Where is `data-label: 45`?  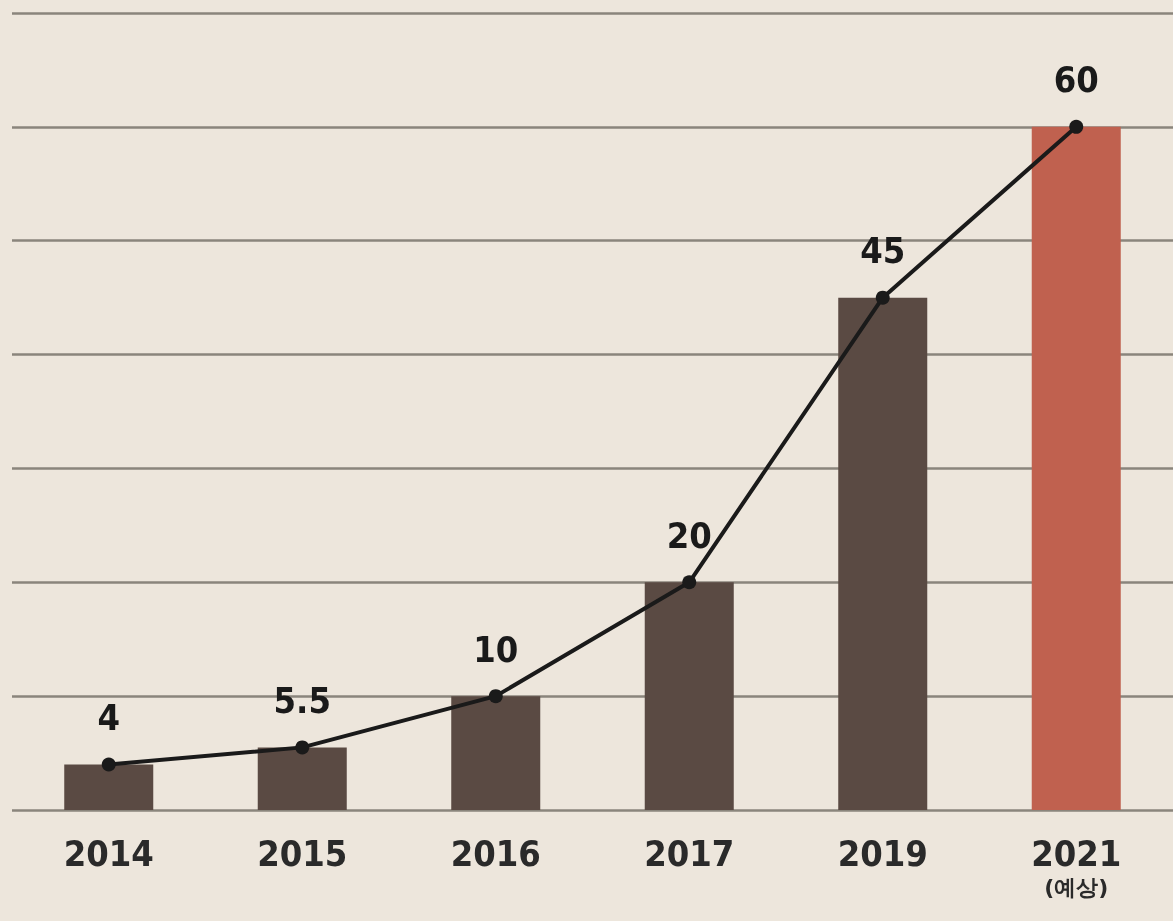
data-label: 45 is located at coordinates (883, 251).